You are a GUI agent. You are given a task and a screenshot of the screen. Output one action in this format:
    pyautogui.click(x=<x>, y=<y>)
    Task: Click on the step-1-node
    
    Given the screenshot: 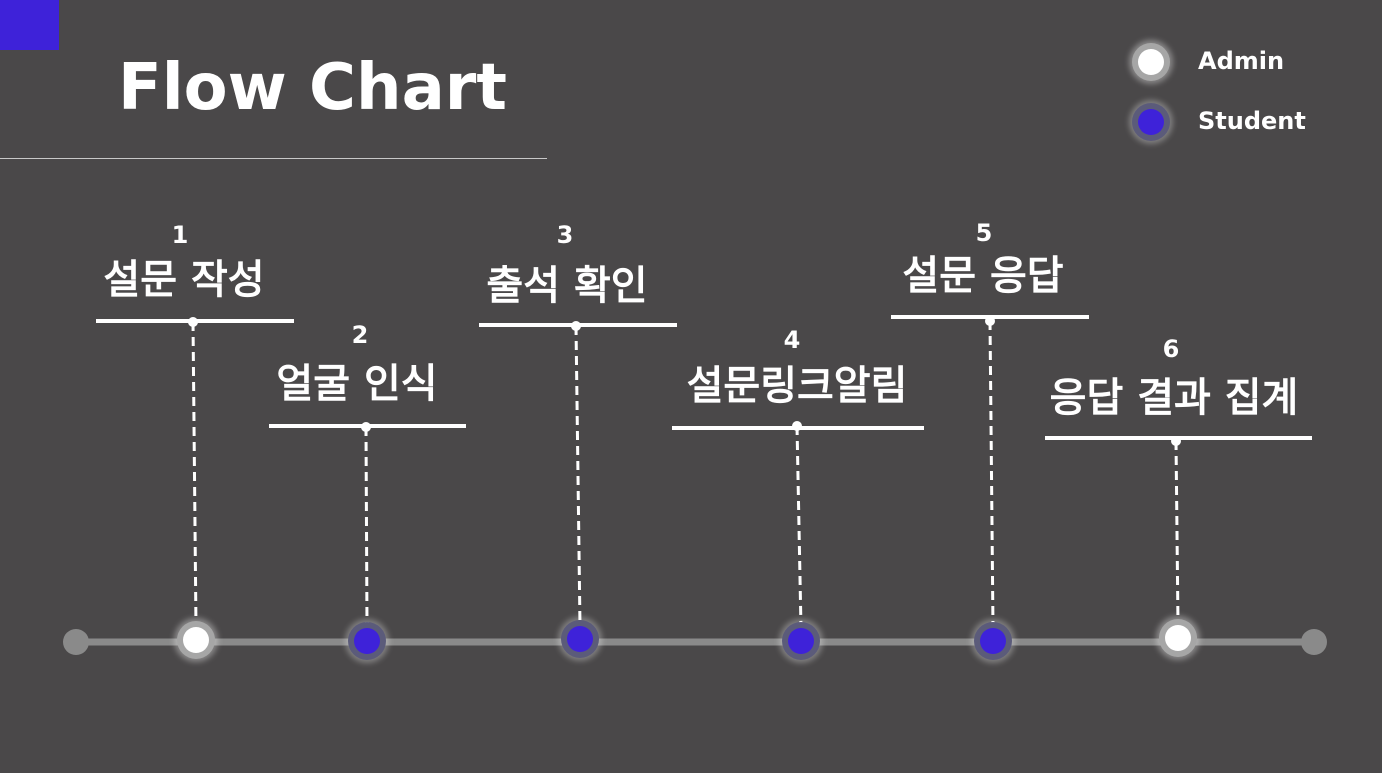 What is the action you would take?
    pyautogui.click(x=196, y=640)
    